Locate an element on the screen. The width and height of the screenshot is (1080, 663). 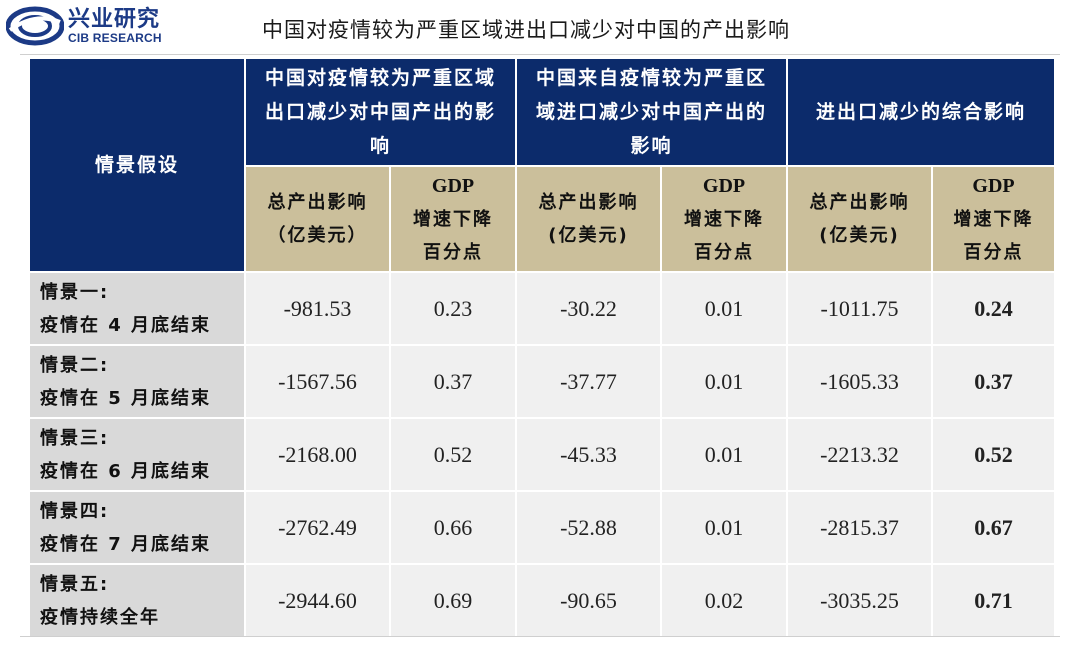
cell-combined-gdp: 0.71 is located at coordinates (994, 600).